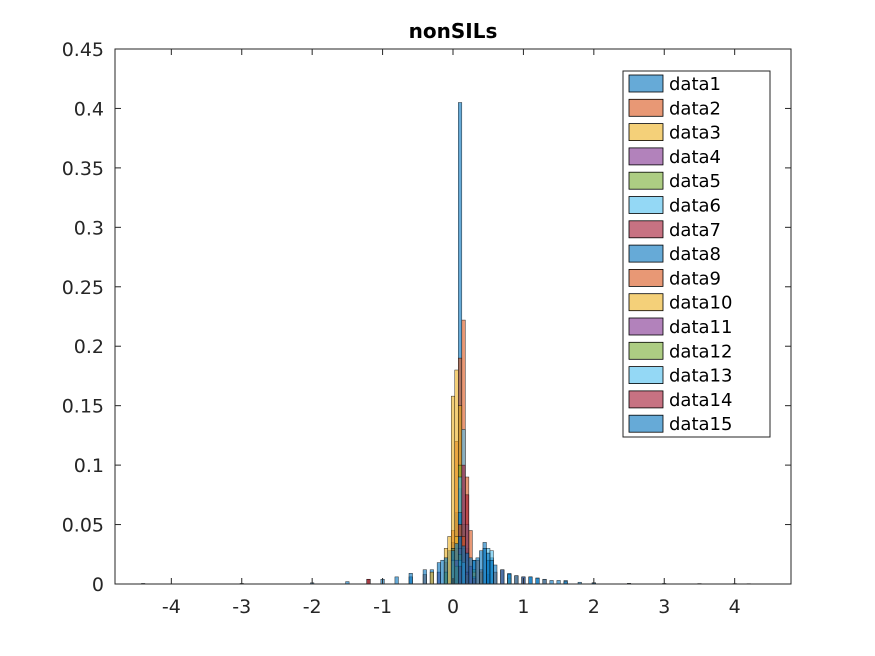  What do you see at coordinates (646, 180) in the screenshot?
I see `legend-swatch-data5` at bounding box center [646, 180].